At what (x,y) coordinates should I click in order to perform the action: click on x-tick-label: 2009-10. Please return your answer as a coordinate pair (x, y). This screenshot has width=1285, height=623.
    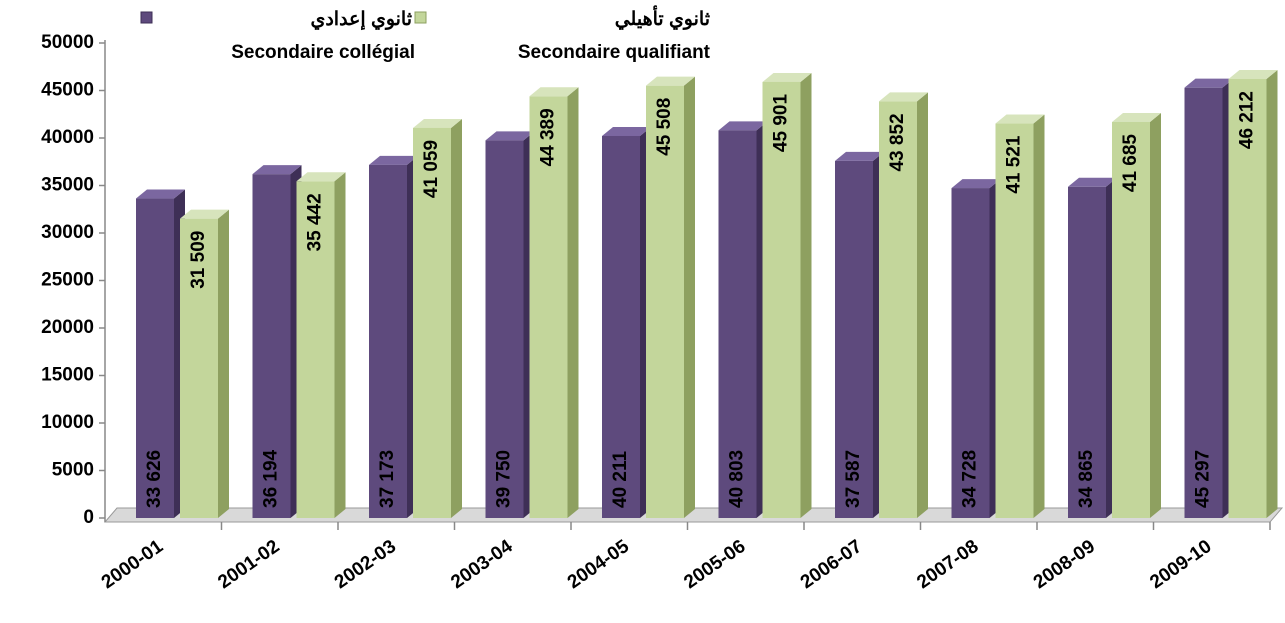
    Looking at the image, I should click on (1180, 564).